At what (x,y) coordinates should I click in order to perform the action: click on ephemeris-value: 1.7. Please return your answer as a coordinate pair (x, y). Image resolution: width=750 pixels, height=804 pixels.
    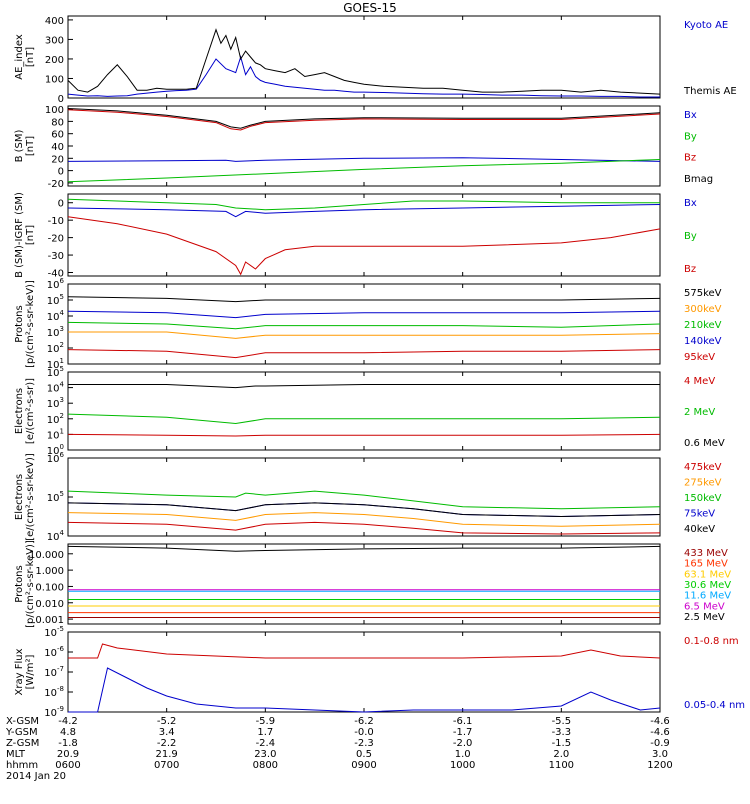
    Looking at the image, I should click on (265, 732).